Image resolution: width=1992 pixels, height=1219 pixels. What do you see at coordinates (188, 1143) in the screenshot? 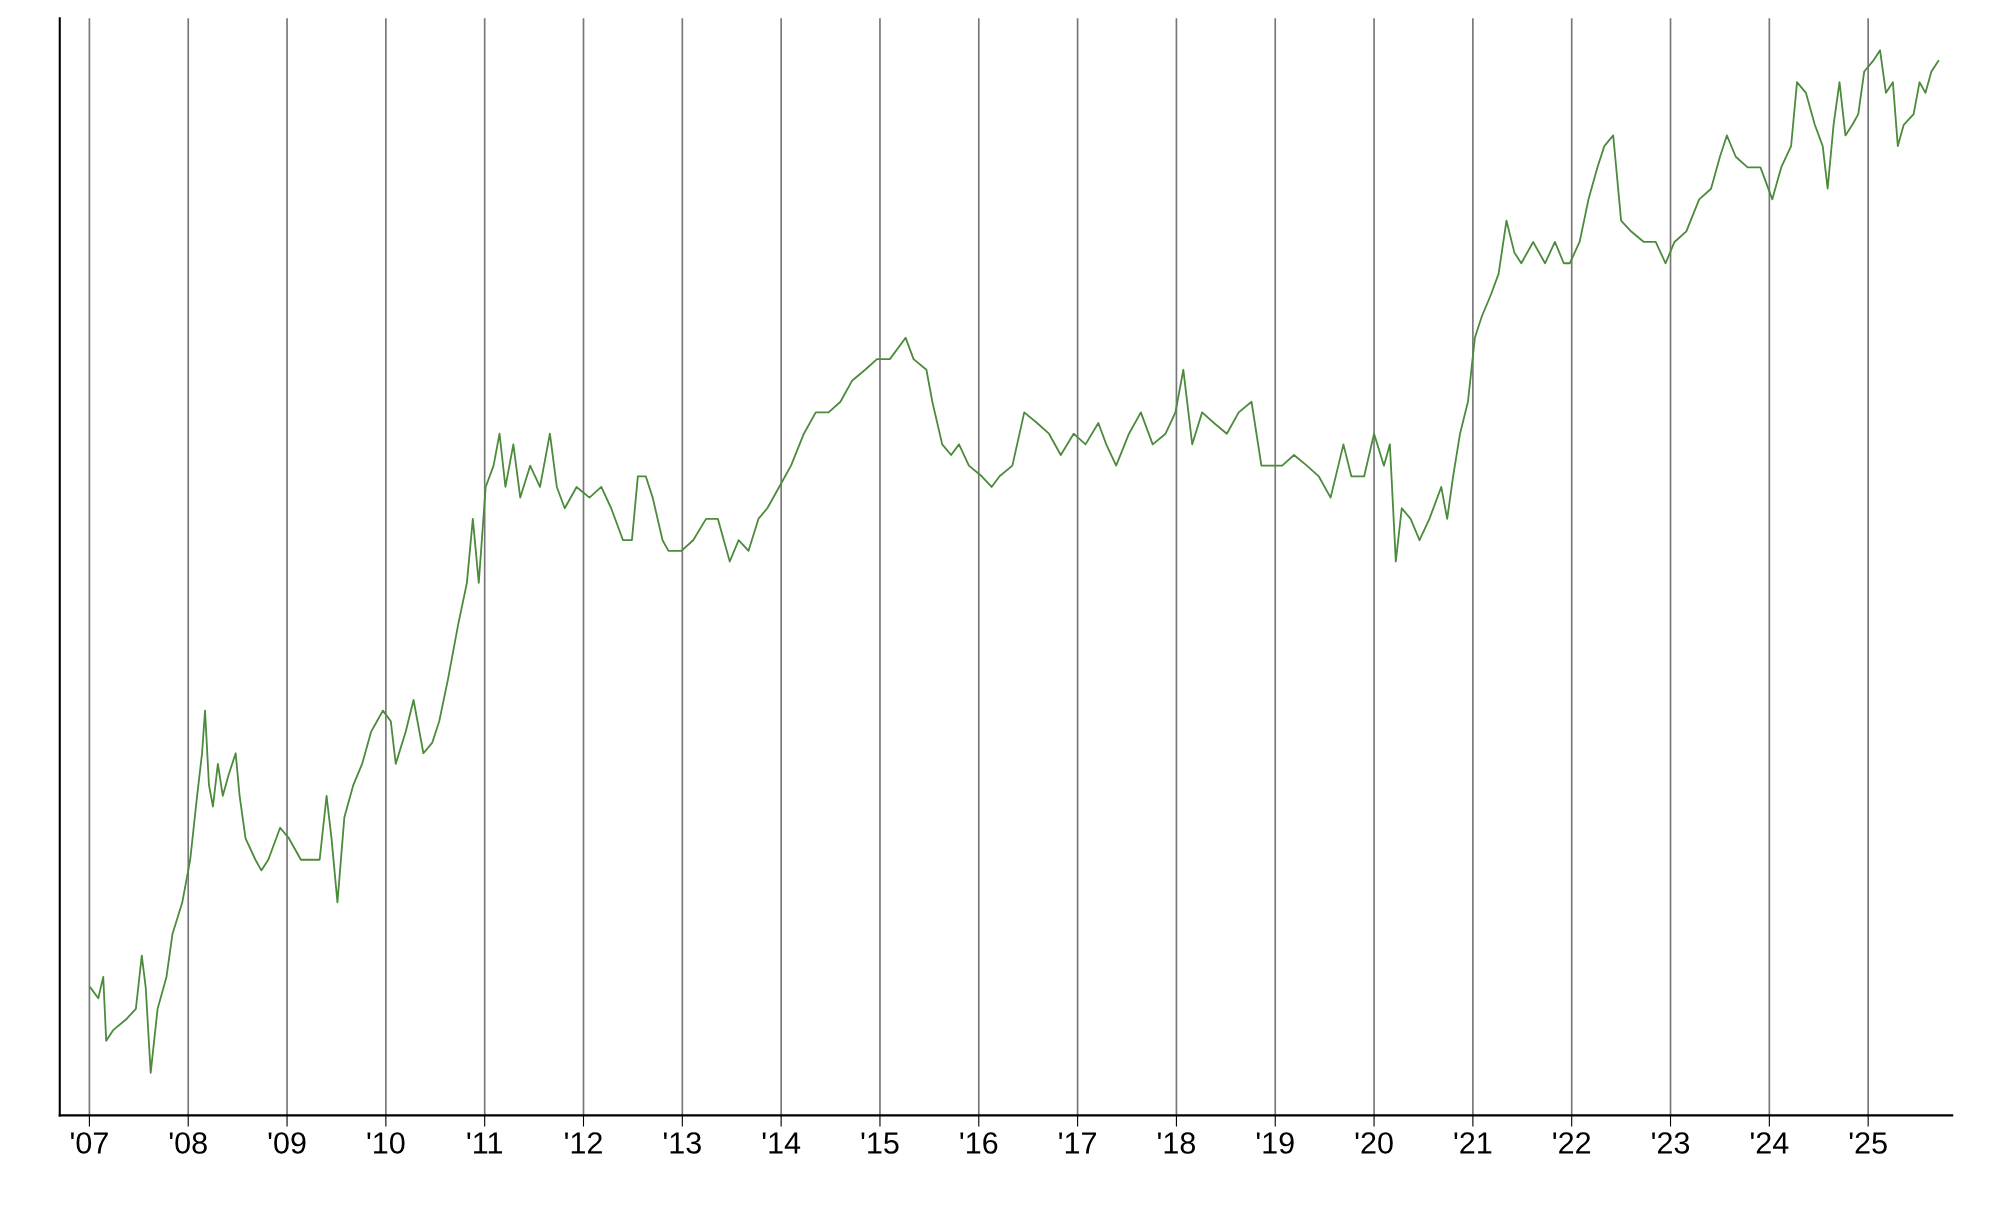
I see `x-tick-label: '08` at bounding box center [188, 1143].